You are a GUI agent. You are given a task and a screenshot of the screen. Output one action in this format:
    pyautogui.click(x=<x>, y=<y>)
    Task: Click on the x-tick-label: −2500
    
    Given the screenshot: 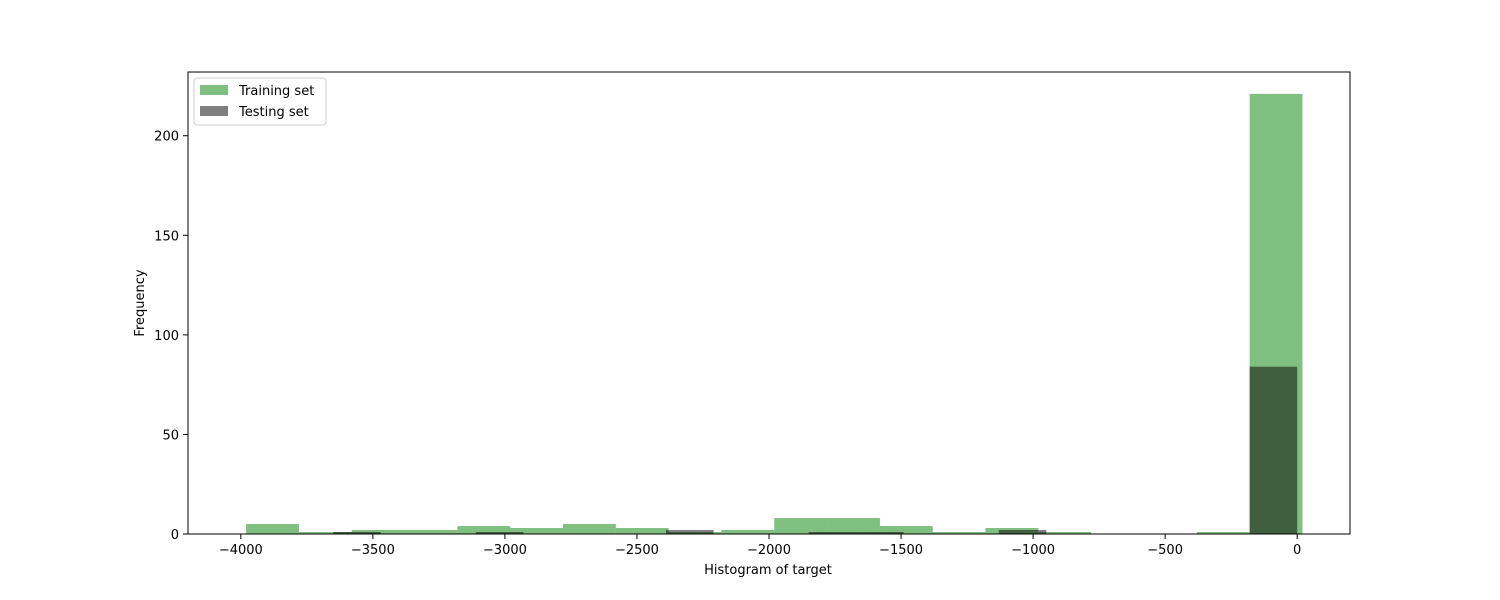 What is the action you would take?
    pyautogui.click(x=637, y=550)
    